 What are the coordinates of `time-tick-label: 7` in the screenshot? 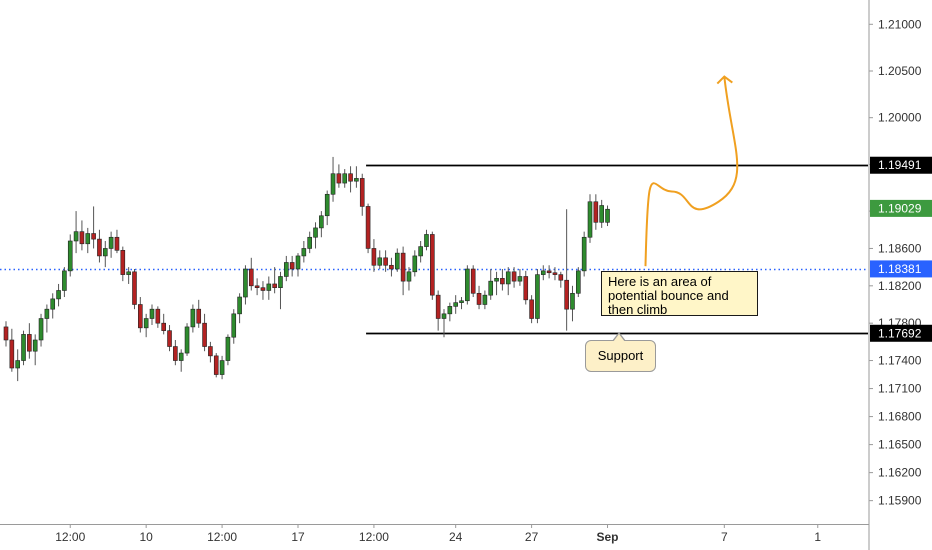 It's located at (724, 537).